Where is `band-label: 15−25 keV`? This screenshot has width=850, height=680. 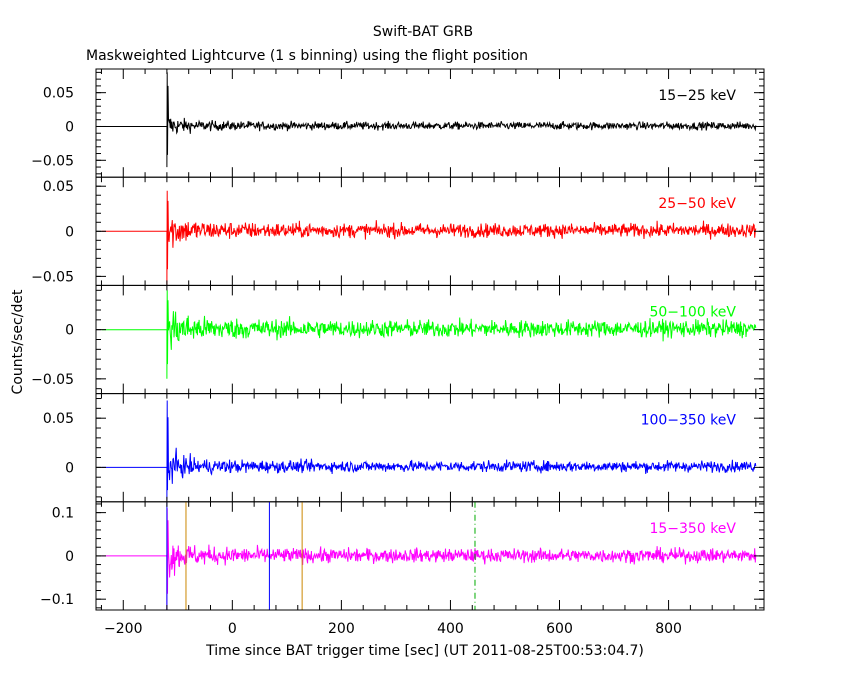 band-label: 15−25 keV is located at coordinates (697, 96).